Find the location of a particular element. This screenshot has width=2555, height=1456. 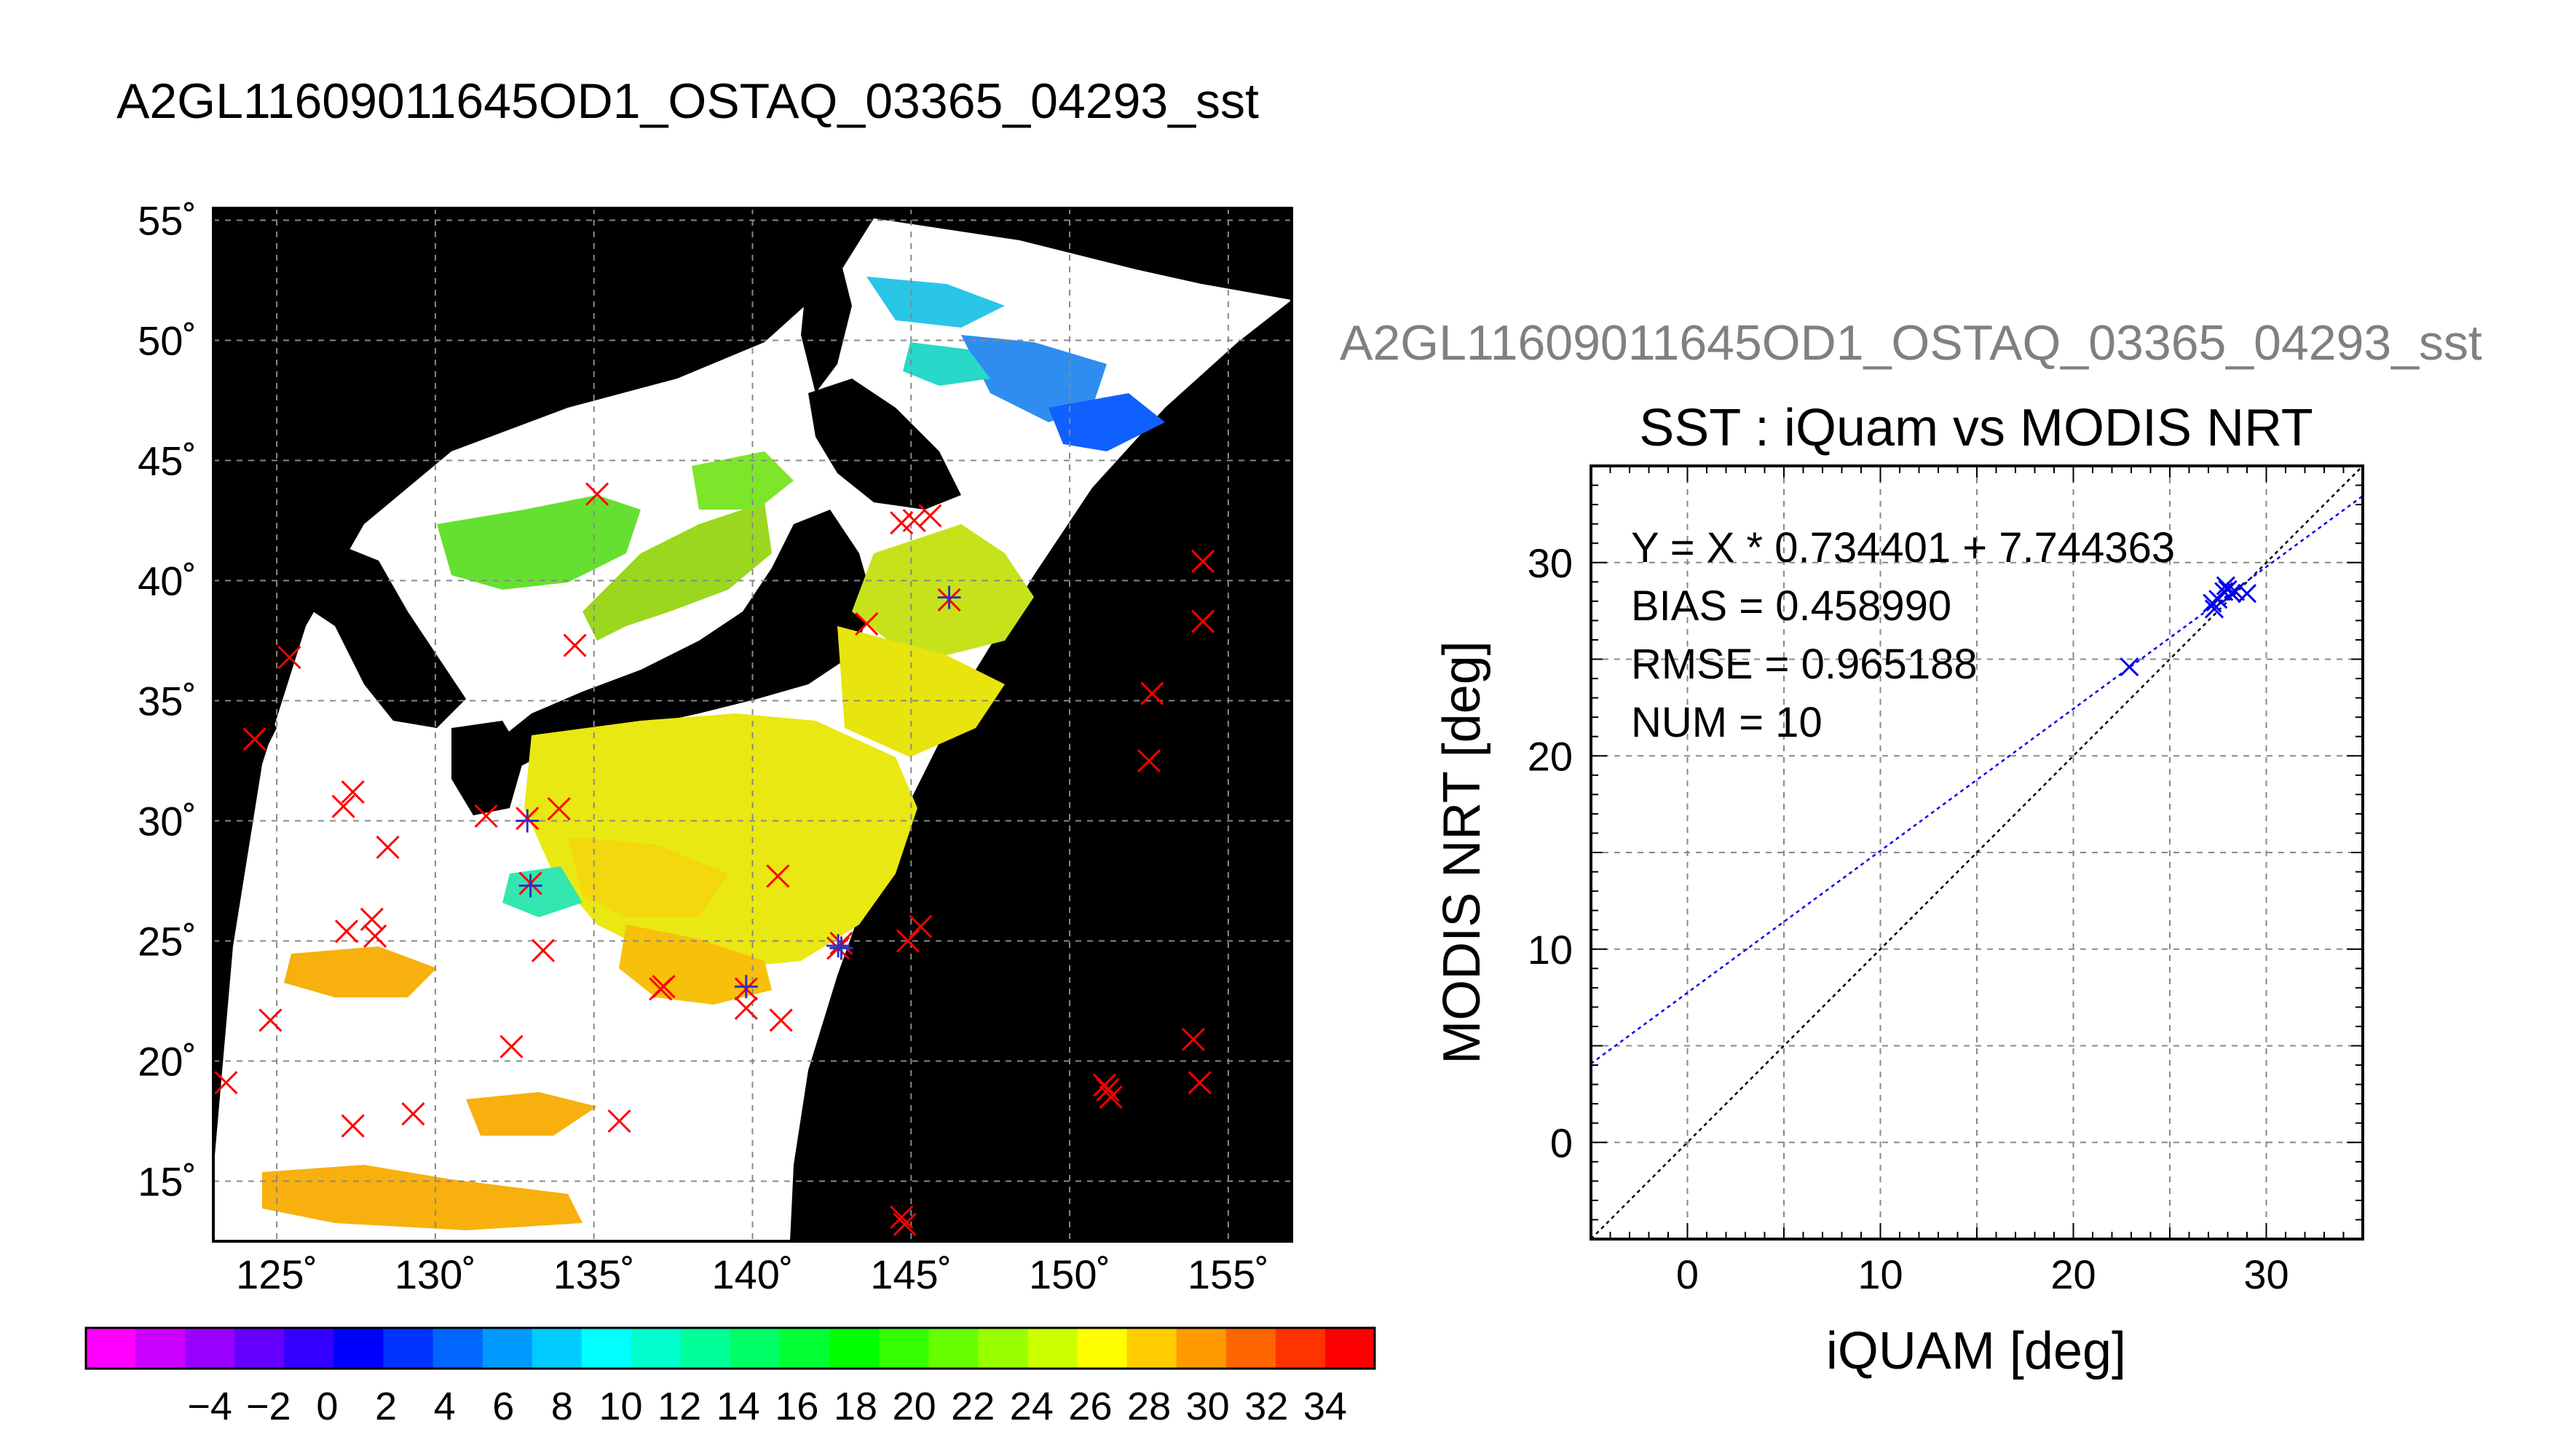

stats-annotation: Y = X * 0.734401 + 7.744363 is located at coordinates (1903, 547).